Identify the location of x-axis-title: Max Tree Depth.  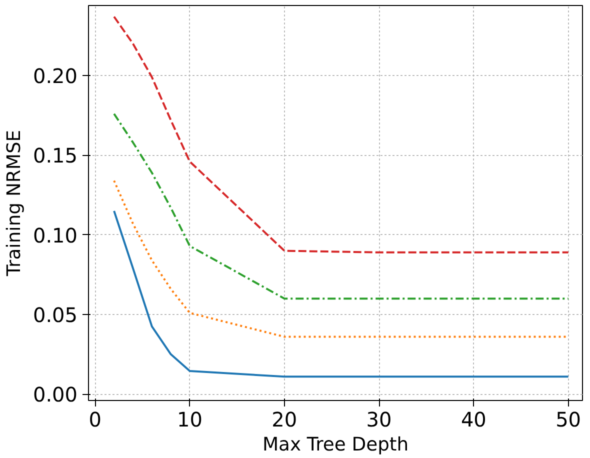
(335, 445).